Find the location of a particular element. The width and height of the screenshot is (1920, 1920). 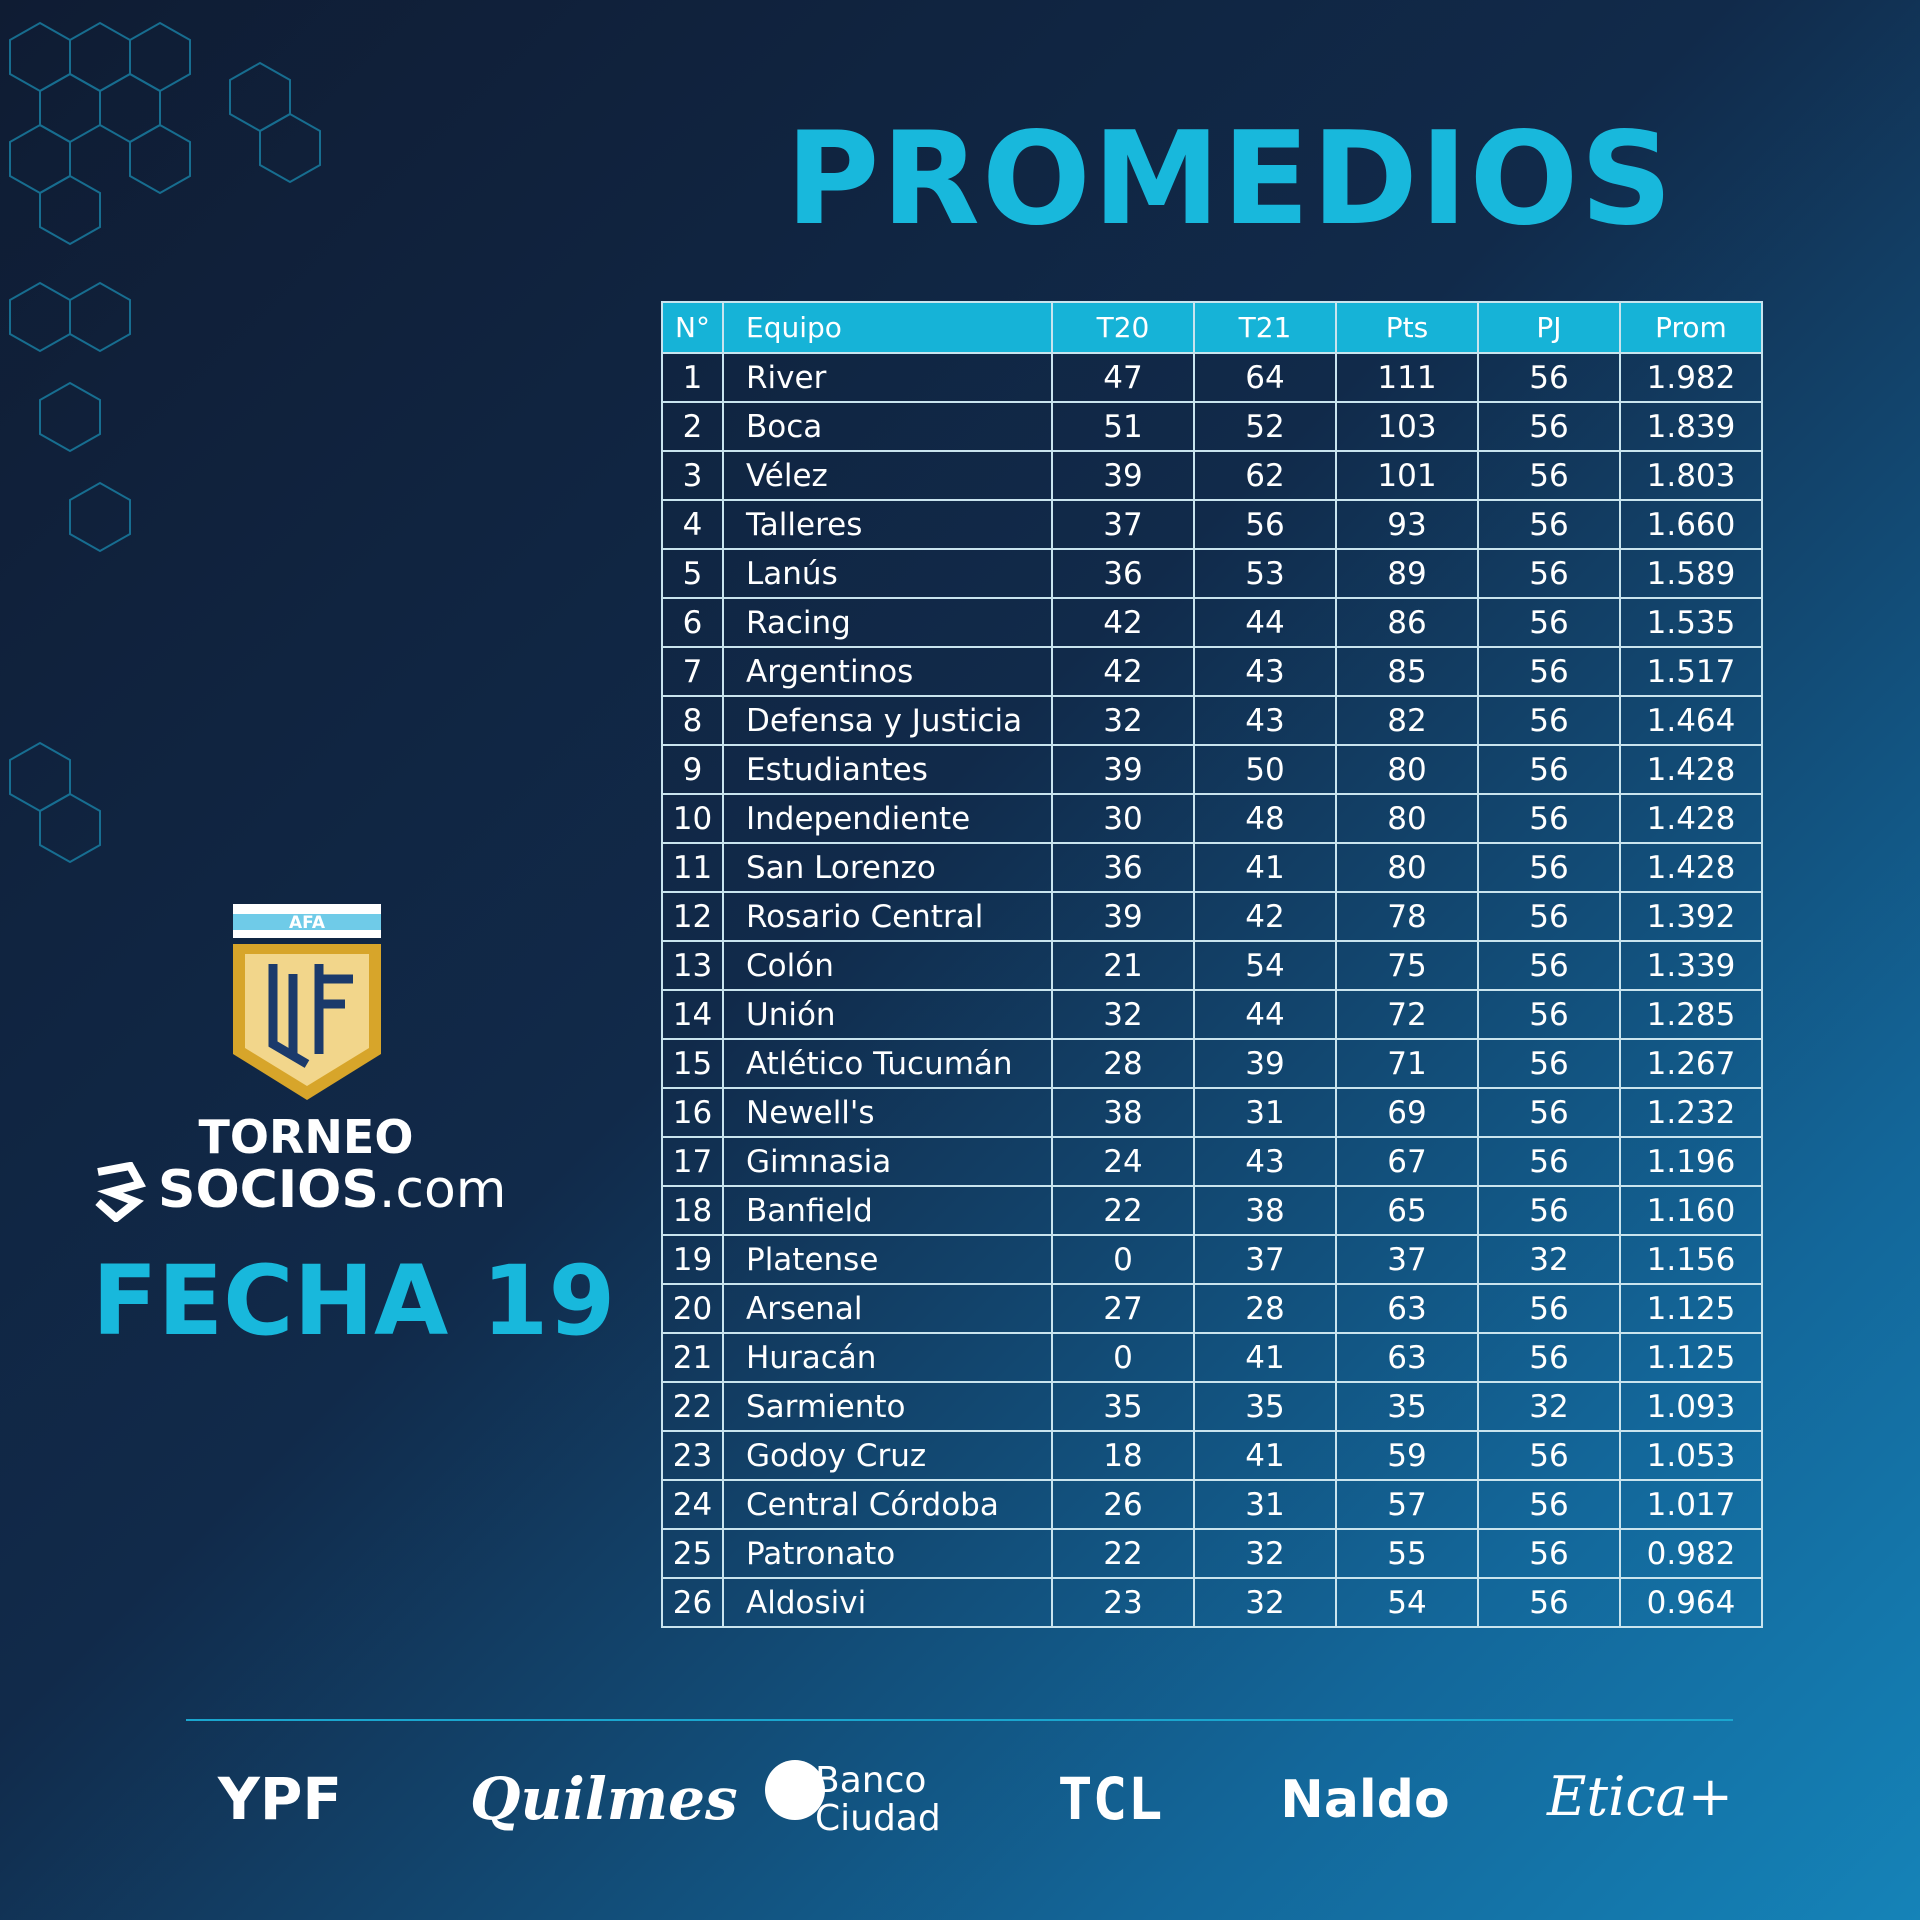

table-cell: 3 is located at coordinates (692, 475).